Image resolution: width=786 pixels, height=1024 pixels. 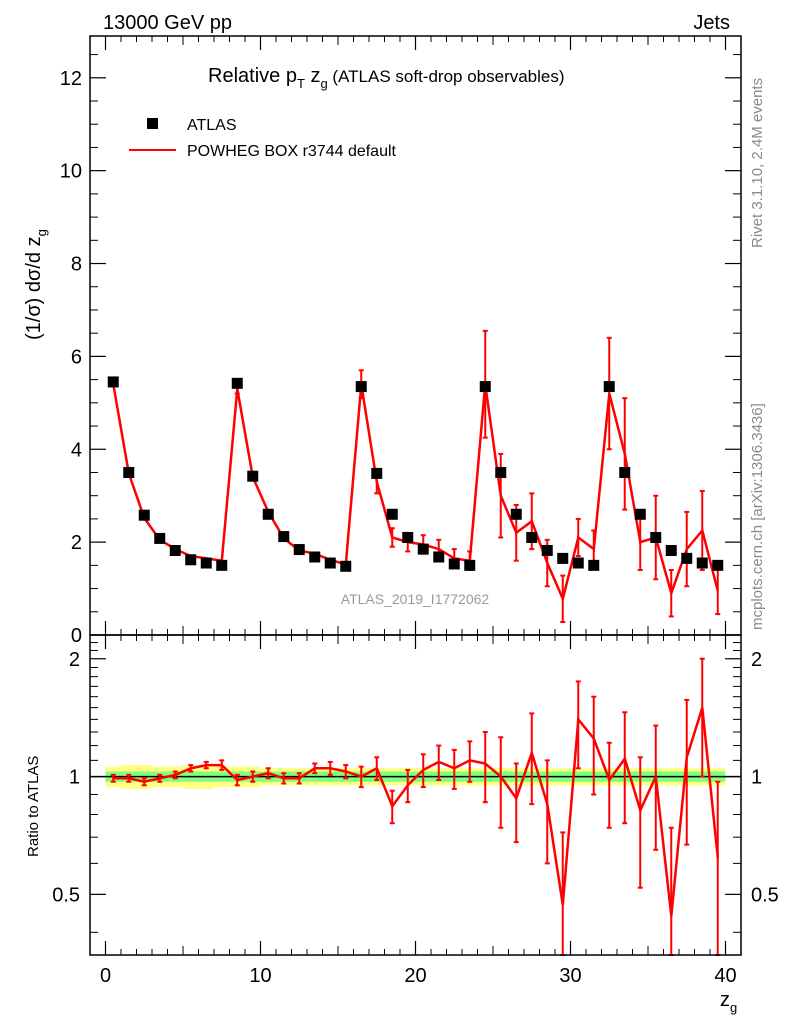 What do you see at coordinates (167, 23) in the screenshot?
I see `header-left: 13000 GeV pp` at bounding box center [167, 23].